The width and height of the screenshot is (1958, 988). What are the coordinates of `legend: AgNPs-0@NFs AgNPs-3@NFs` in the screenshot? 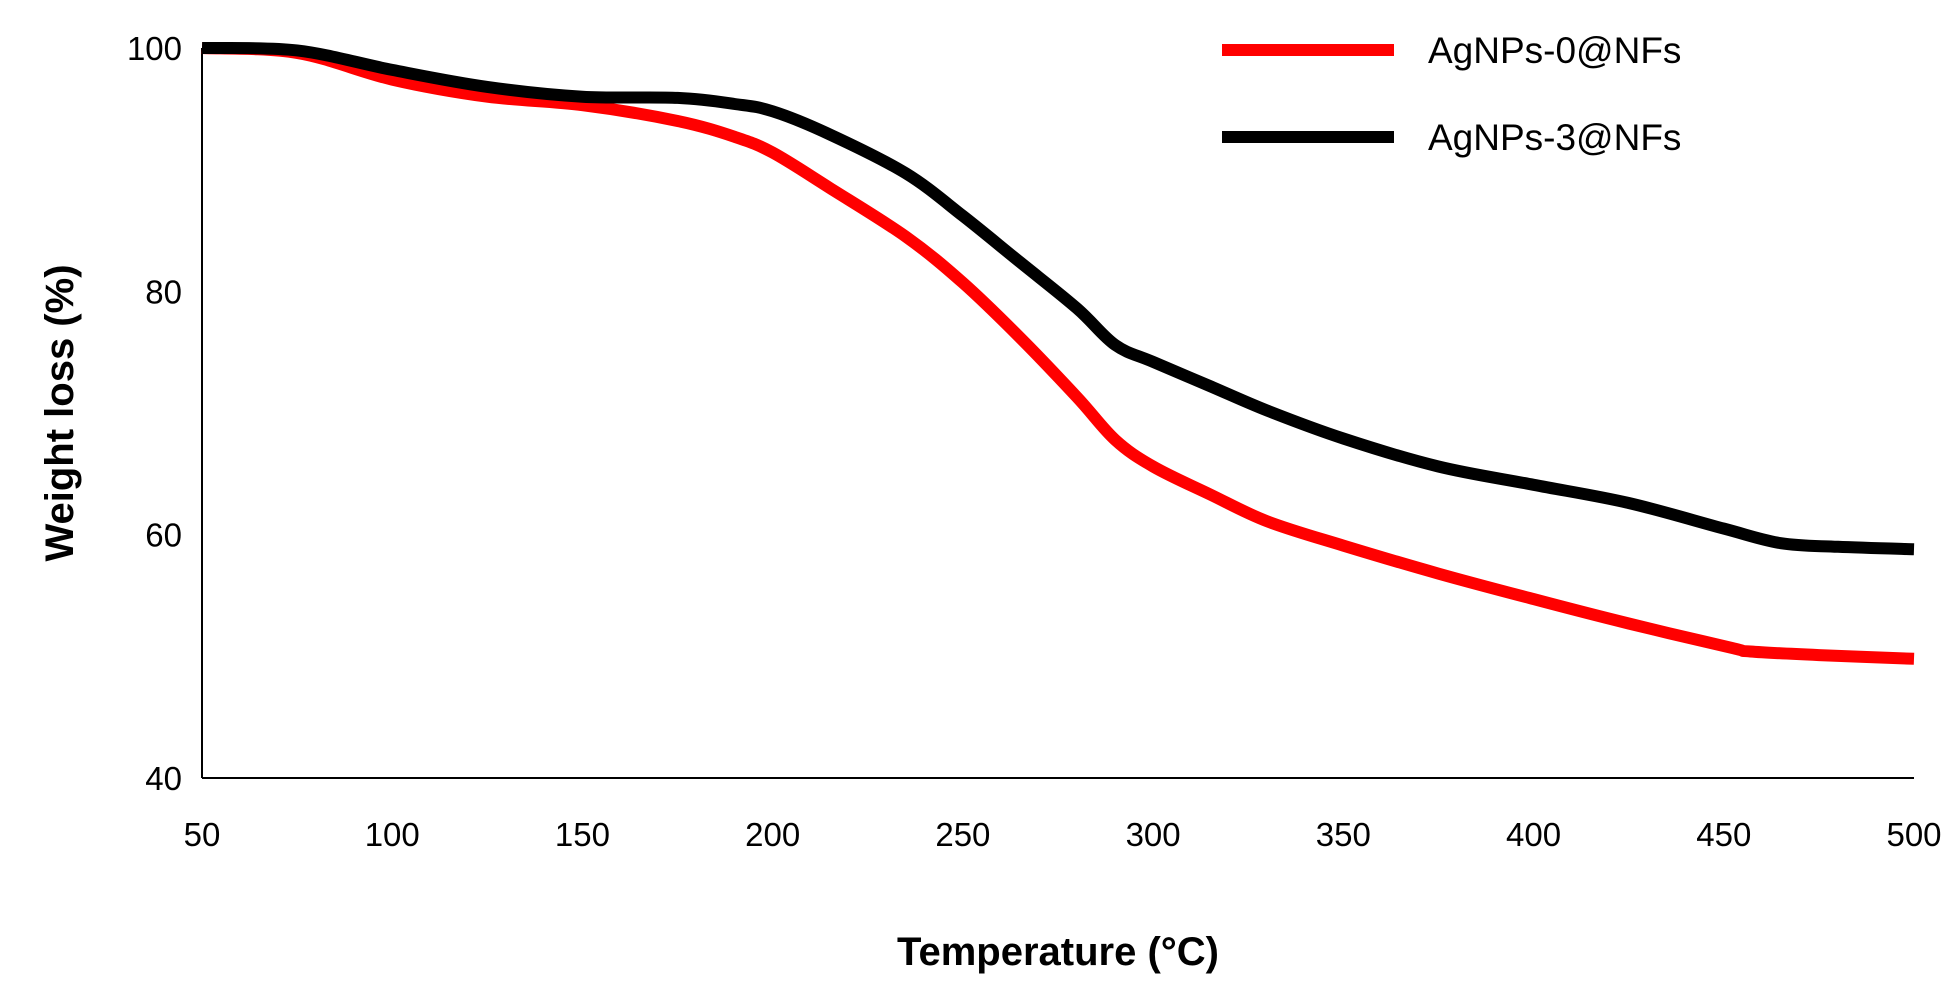 It's located at (1451, 94).